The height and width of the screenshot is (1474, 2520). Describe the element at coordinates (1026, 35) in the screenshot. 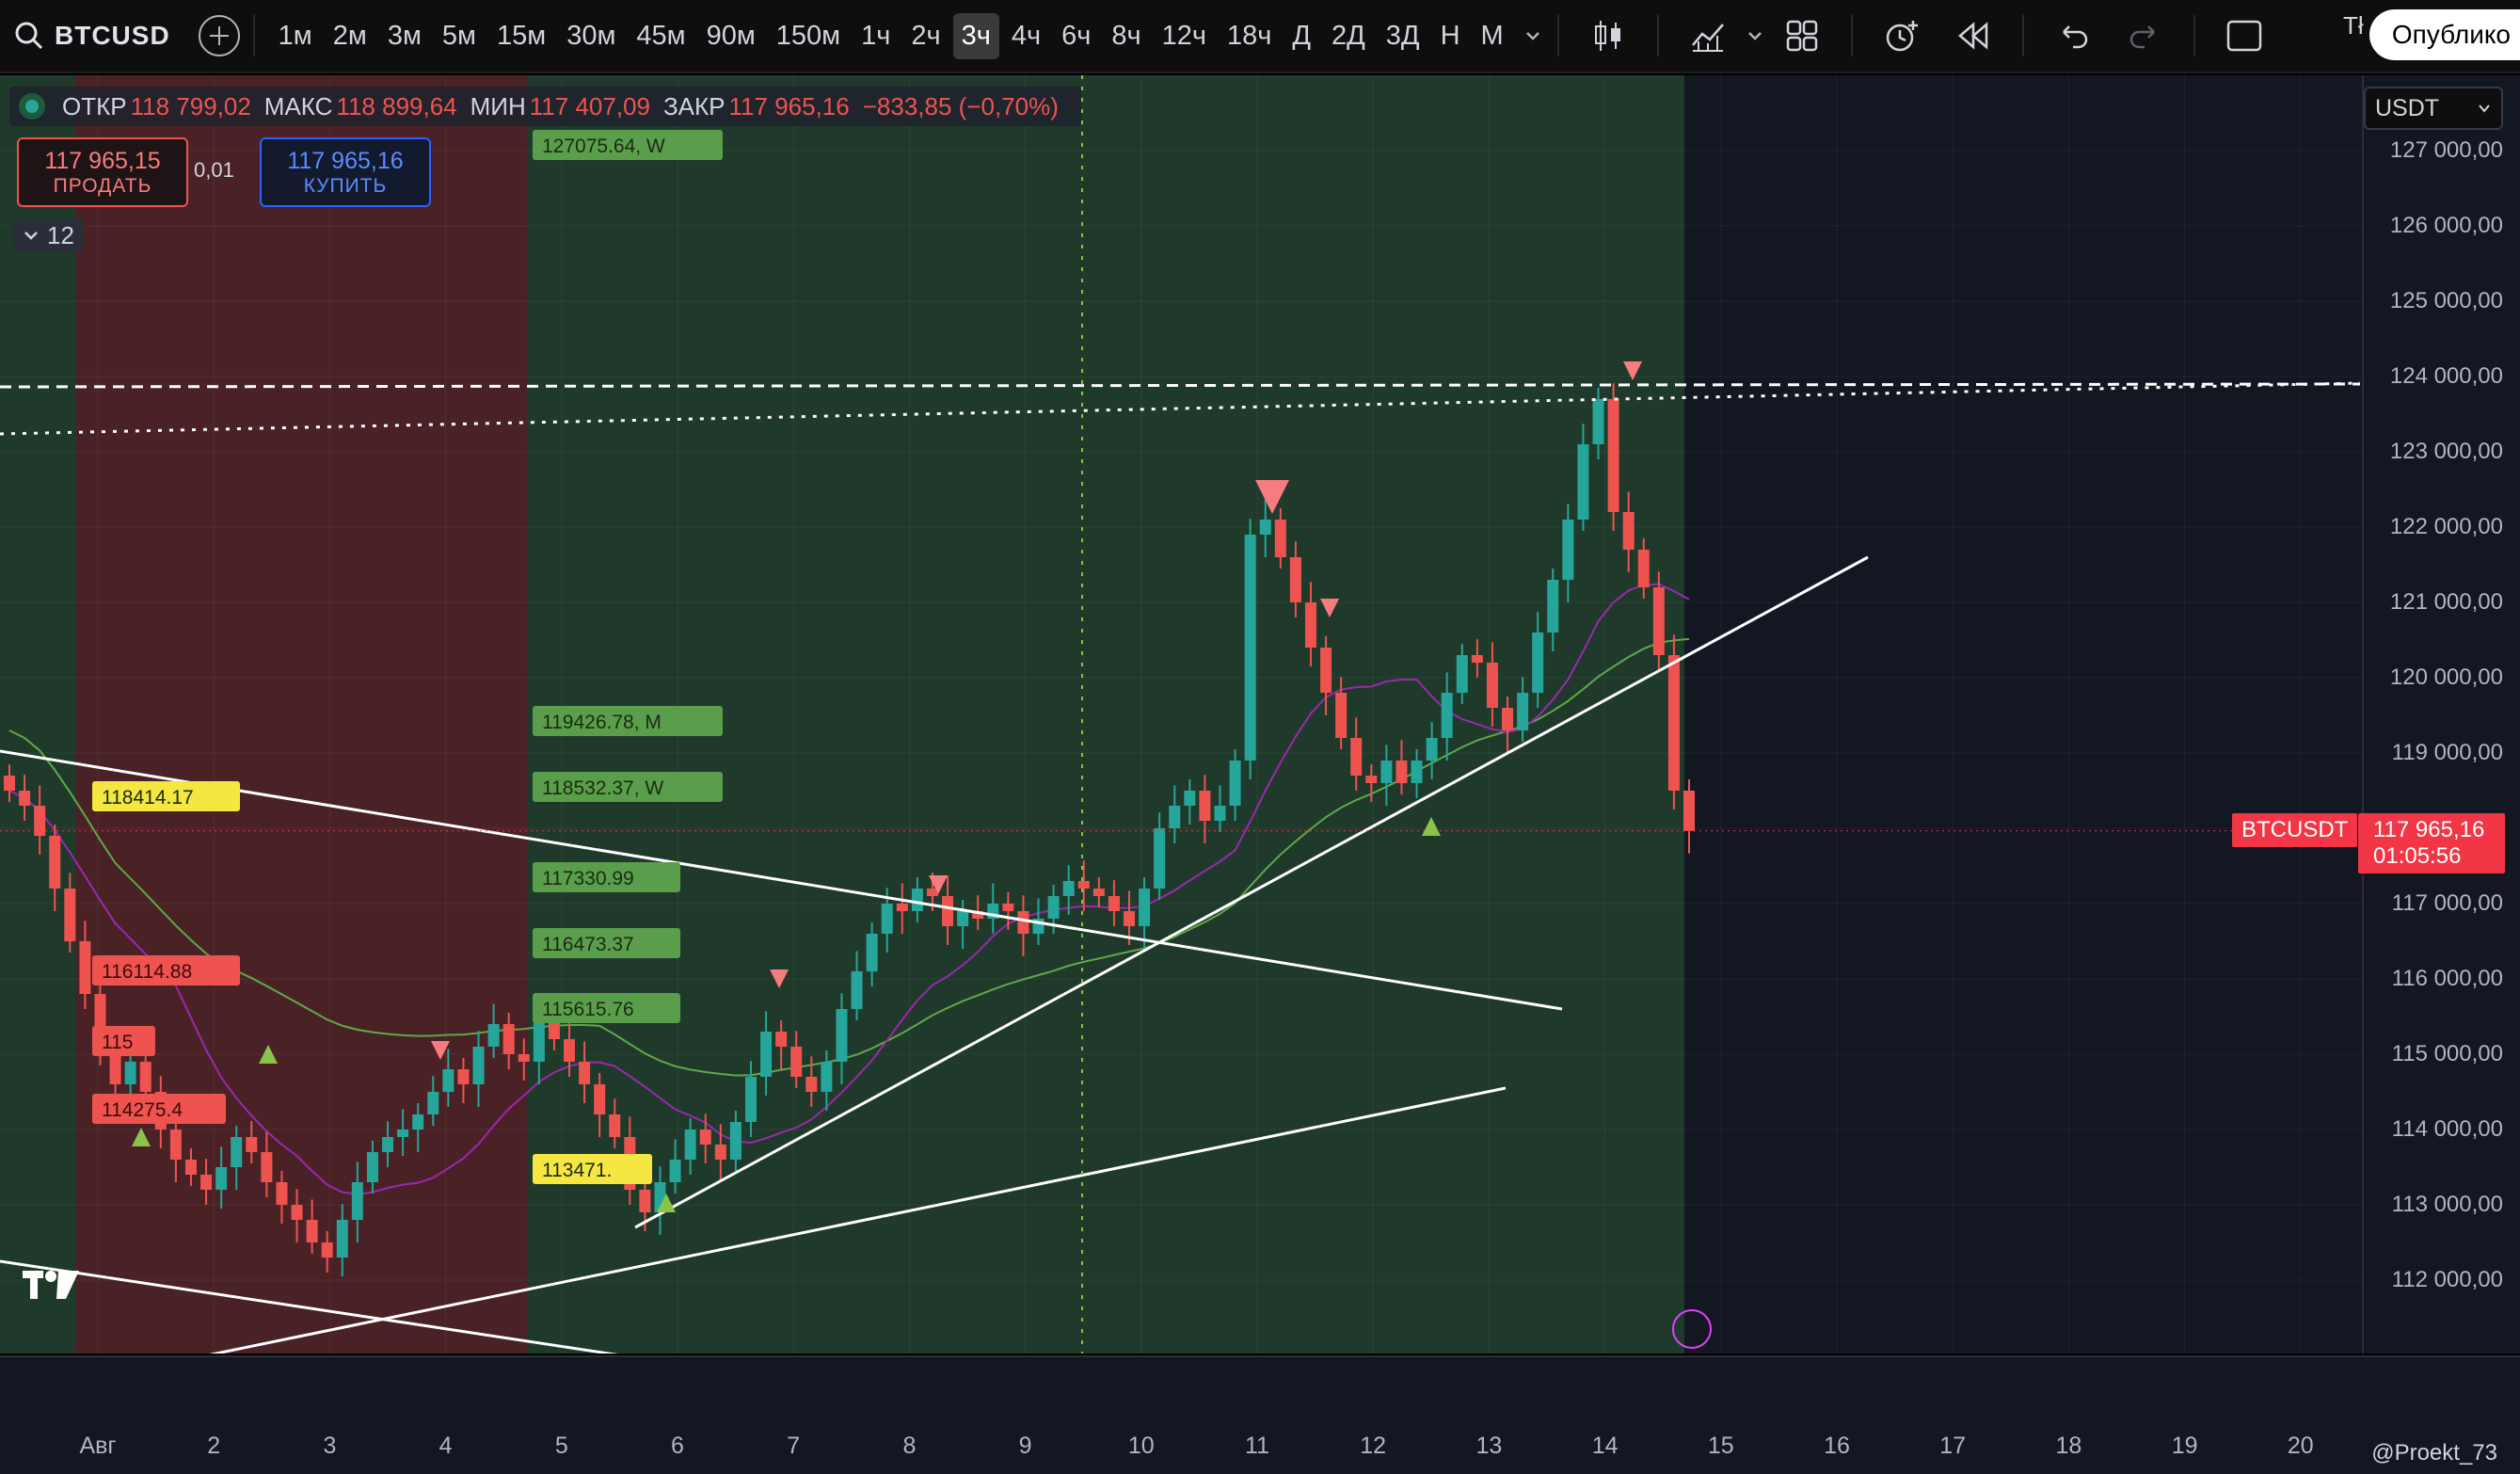

I see `interval-12: 4ч` at that location.